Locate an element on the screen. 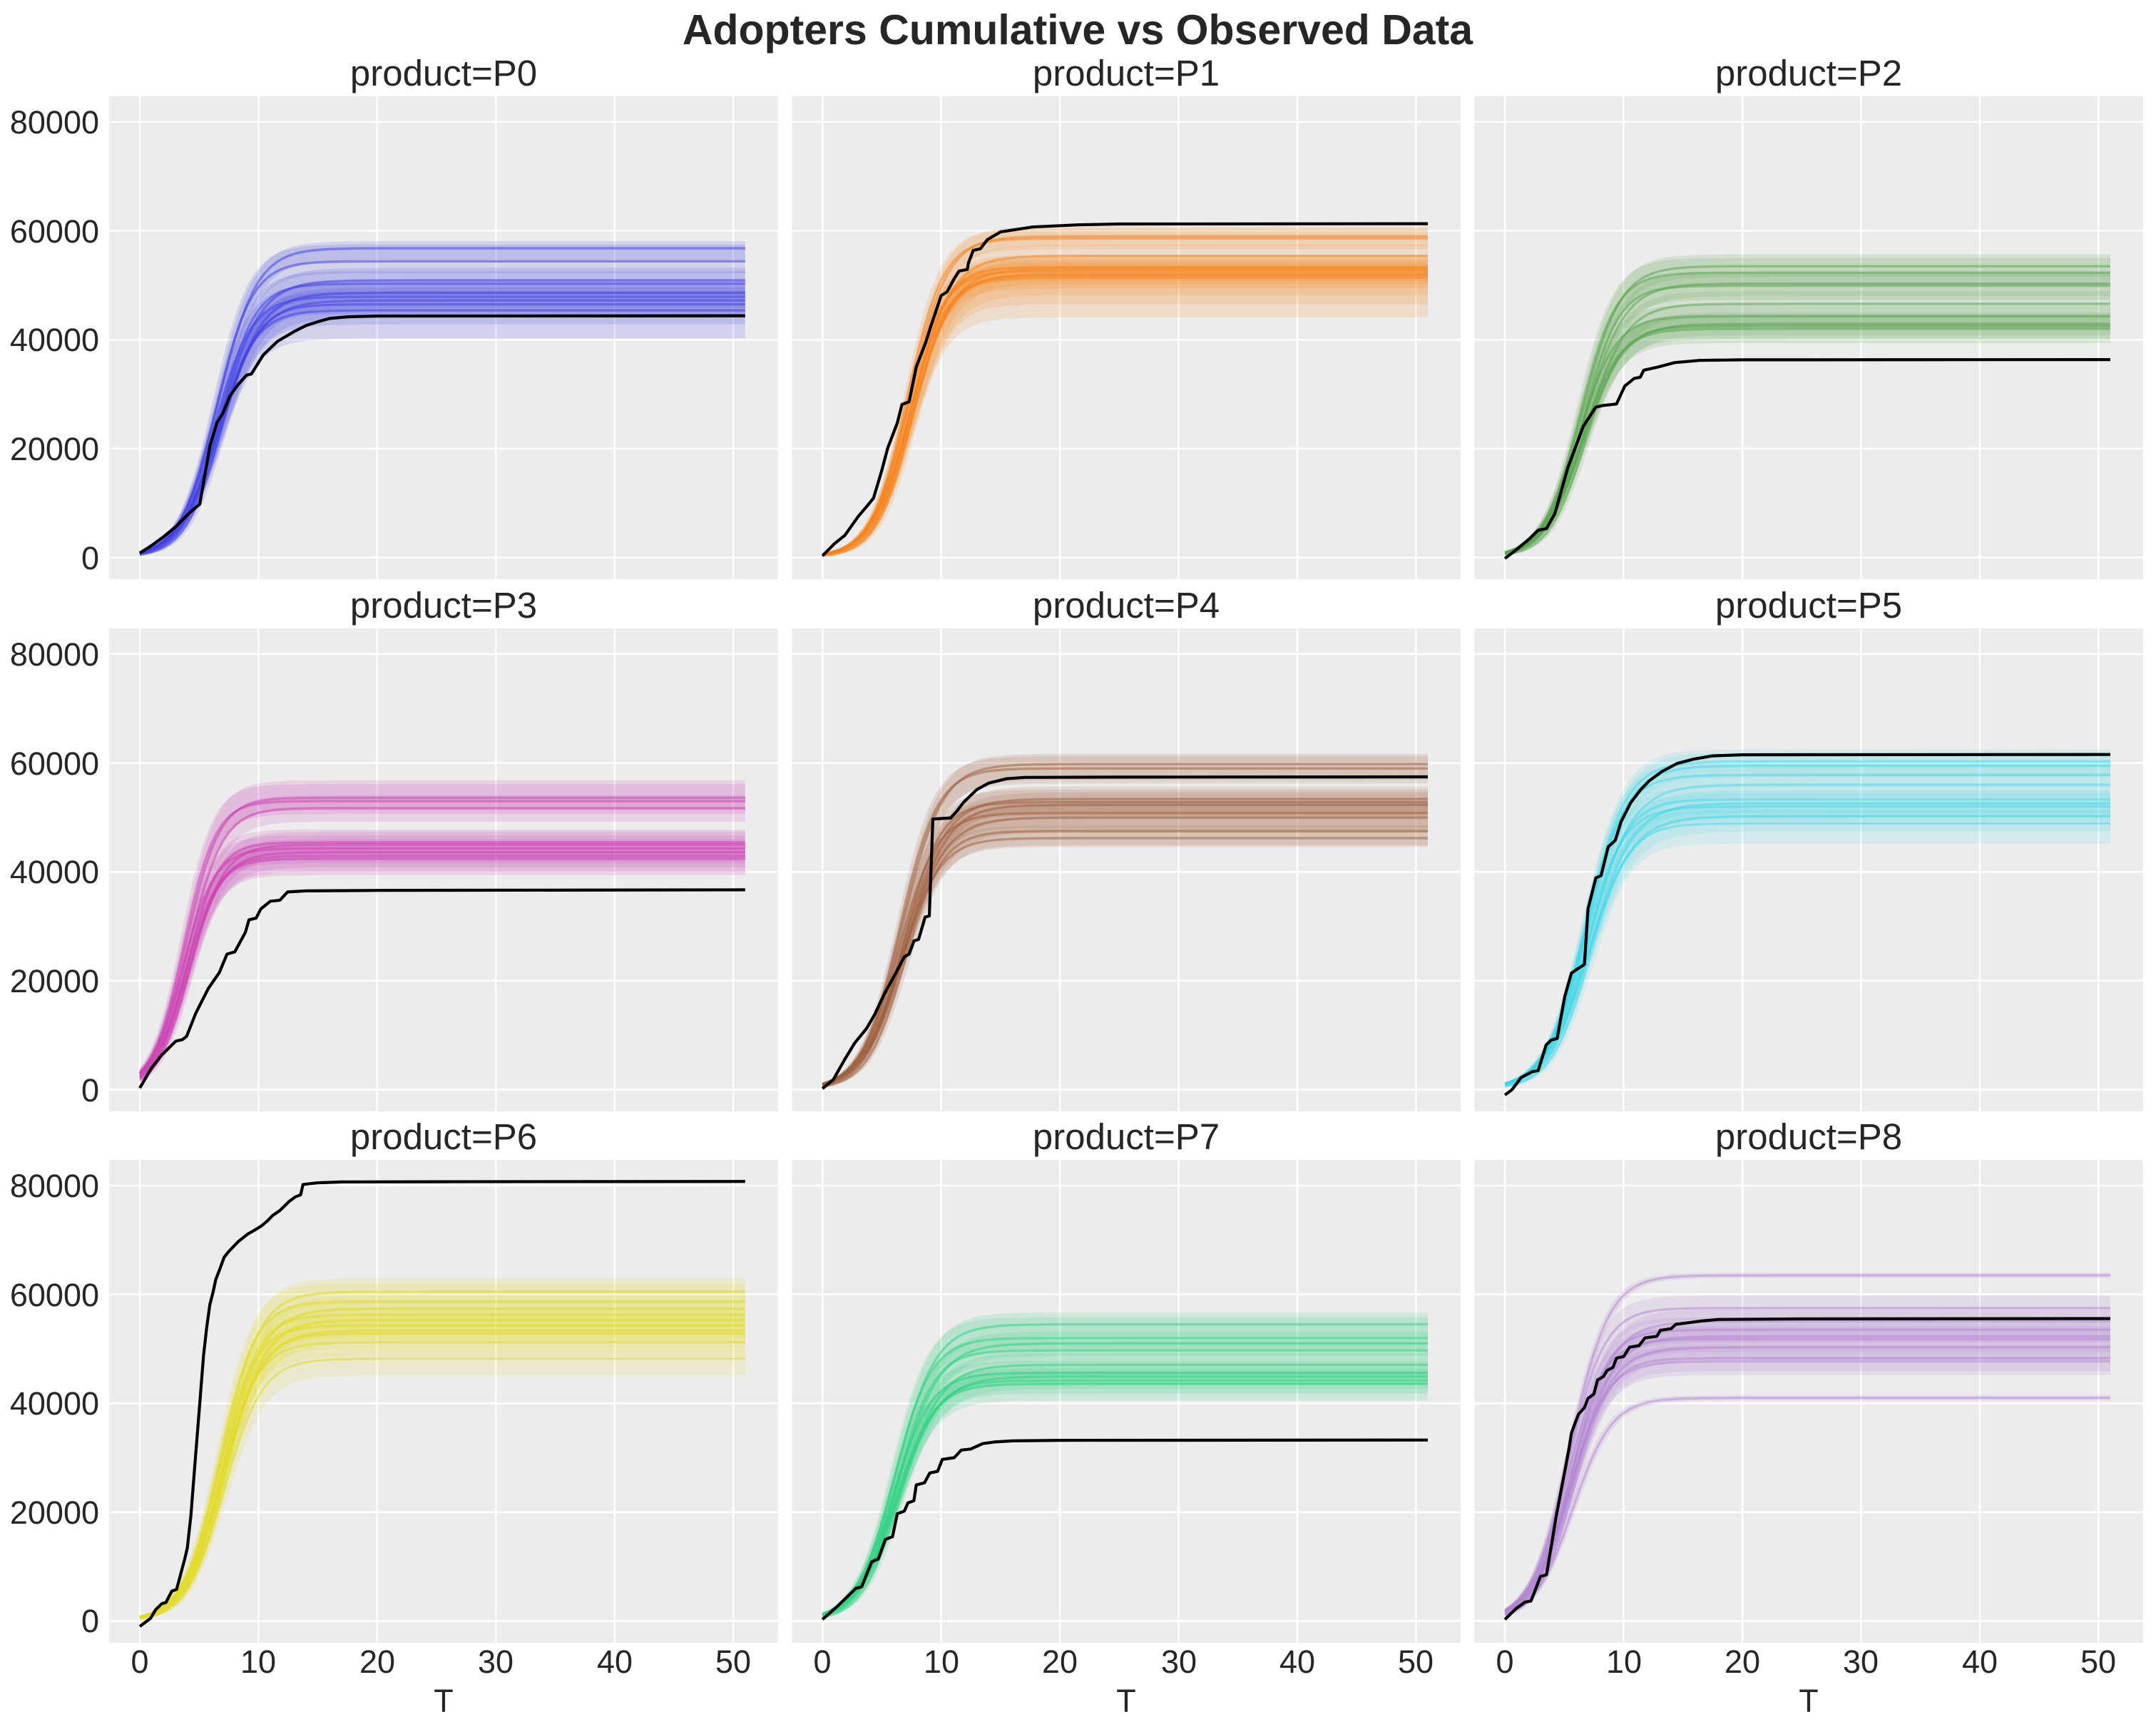 This screenshot has height=1732, width=2156. svg-text: product=P7 is located at coordinates (1126, 1137).